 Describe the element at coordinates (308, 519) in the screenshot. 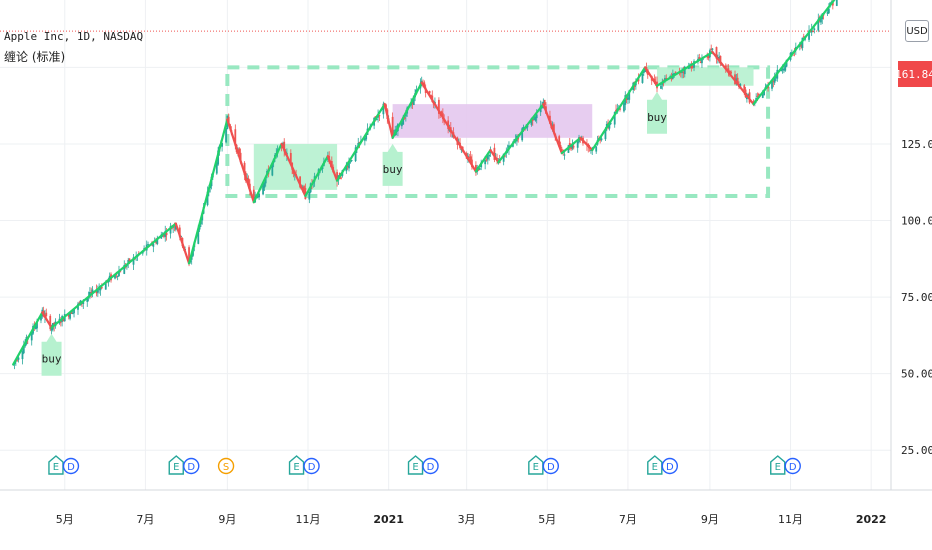

I see `x-tick-label: 11月` at that location.